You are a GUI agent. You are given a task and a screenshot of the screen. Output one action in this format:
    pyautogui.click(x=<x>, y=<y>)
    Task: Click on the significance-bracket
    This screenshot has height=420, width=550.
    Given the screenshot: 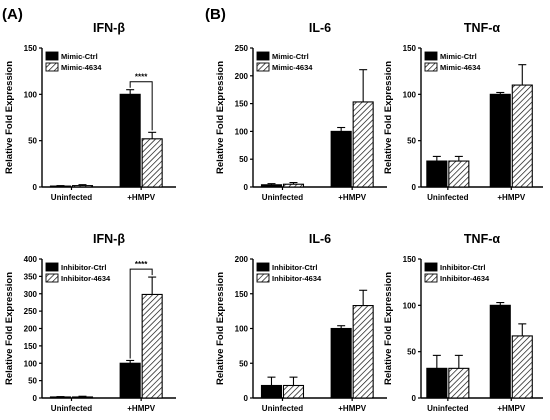 What is the action you would take?
    pyautogui.click(x=141, y=106)
    